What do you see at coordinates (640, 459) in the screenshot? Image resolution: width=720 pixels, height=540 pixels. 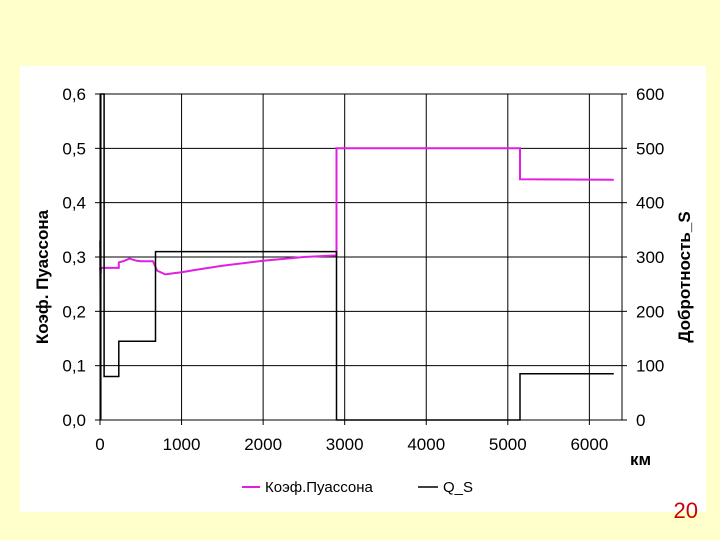 I see `x-axis-label: км` at bounding box center [640, 459].